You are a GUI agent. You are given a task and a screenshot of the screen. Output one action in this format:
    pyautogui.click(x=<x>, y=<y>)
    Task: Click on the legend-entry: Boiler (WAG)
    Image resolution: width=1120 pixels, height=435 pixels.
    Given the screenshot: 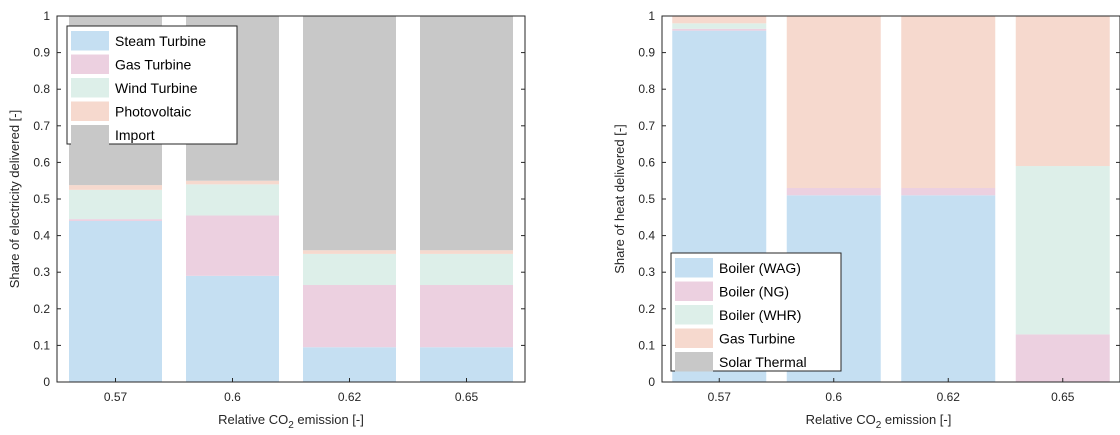 What is the action you would take?
    pyautogui.click(x=760, y=268)
    